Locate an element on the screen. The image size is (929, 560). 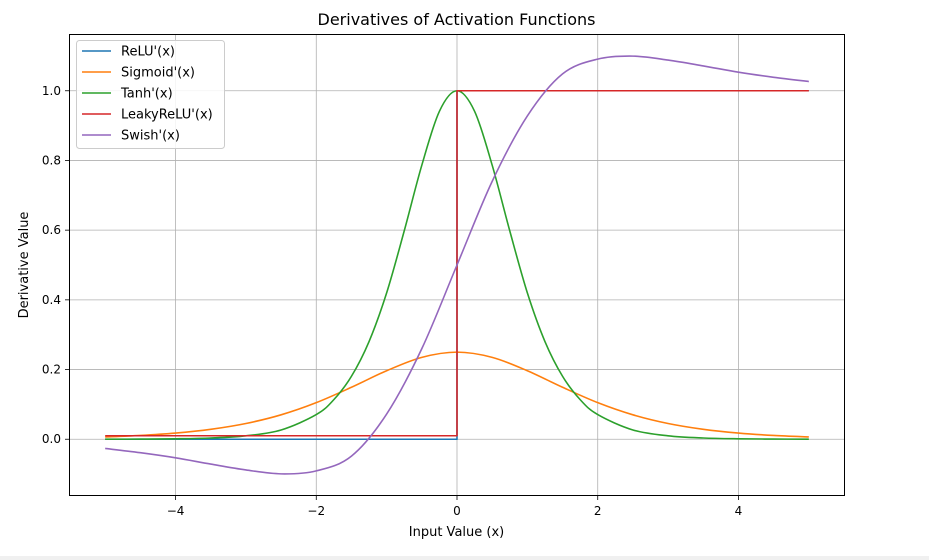
legend-label-swishx: Swish'(x) is located at coordinates (150, 136).